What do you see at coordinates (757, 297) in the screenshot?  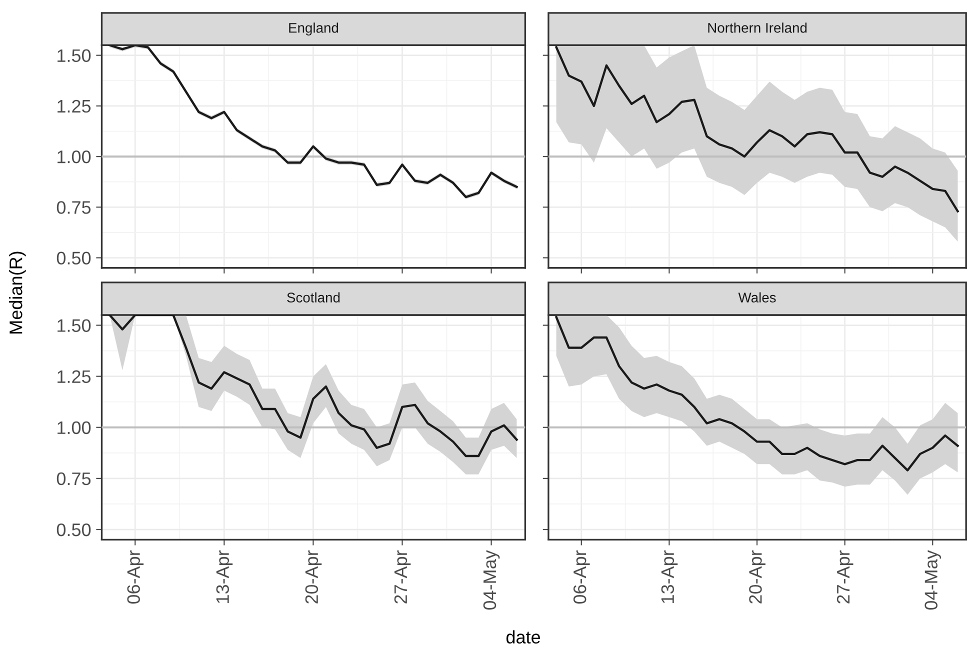 I see `chart-title: Wales` at bounding box center [757, 297].